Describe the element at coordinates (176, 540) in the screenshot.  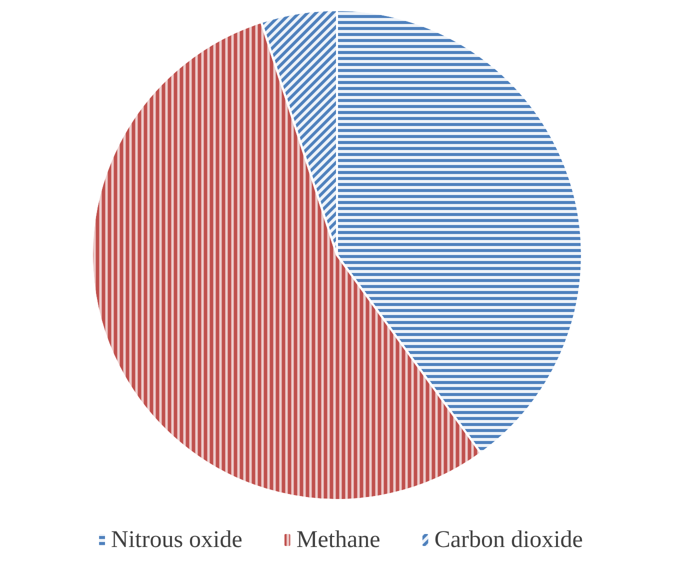
I see `legend-label: Nitrous oxide` at that location.